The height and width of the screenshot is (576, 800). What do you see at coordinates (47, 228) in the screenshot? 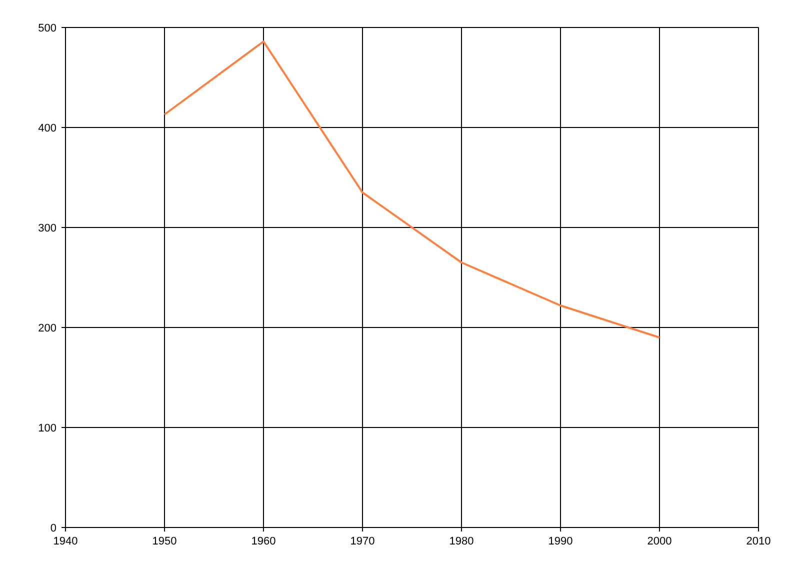
I see `y-tick-label: 300` at bounding box center [47, 228].